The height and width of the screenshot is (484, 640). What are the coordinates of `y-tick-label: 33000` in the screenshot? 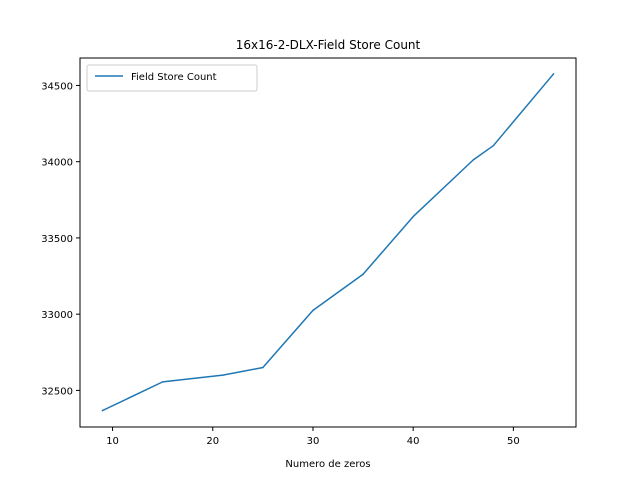 It's located at (57, 315).